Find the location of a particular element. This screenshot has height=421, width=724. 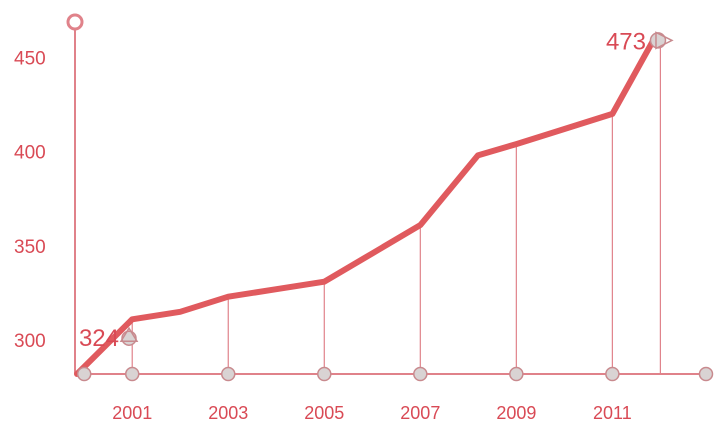

y-tick-label: 400 is located at coordinates (30, 153).